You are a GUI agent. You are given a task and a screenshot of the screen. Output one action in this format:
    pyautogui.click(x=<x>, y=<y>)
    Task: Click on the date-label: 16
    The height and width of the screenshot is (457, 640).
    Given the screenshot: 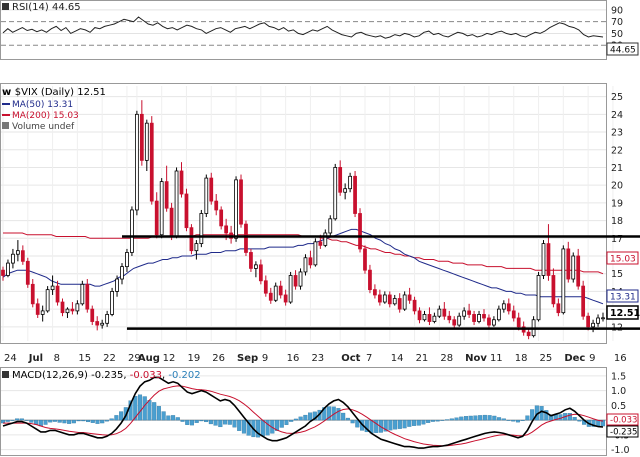 What is the action you would take?
    pyautogui.click(x=293, y=358)
    